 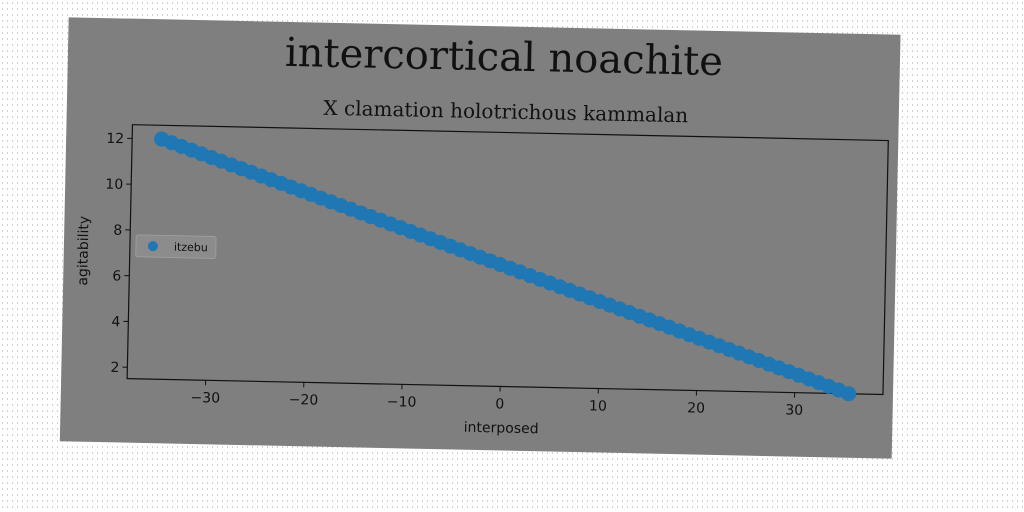 I want to click on legend-marker, so click(x=152, y=246).